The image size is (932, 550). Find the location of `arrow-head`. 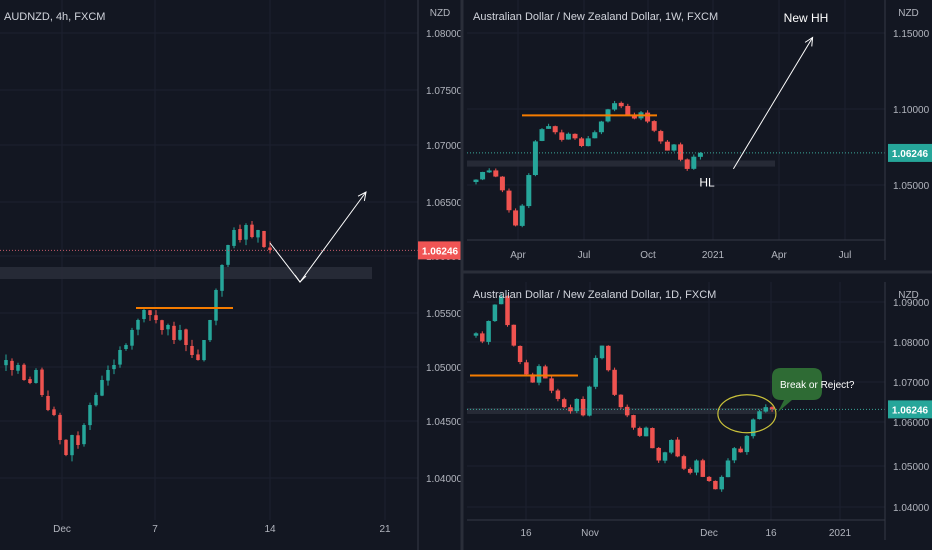

arrow-head is located at coordinates (809, 41).